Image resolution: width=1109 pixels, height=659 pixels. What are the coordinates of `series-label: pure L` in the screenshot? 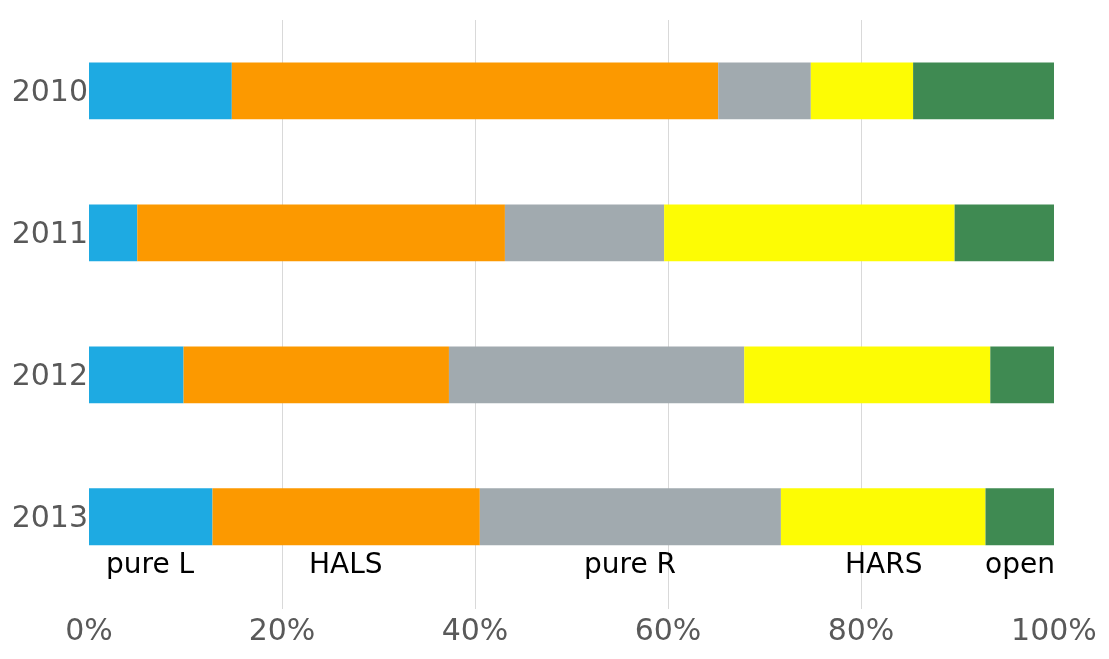 It's located at (150, 563).